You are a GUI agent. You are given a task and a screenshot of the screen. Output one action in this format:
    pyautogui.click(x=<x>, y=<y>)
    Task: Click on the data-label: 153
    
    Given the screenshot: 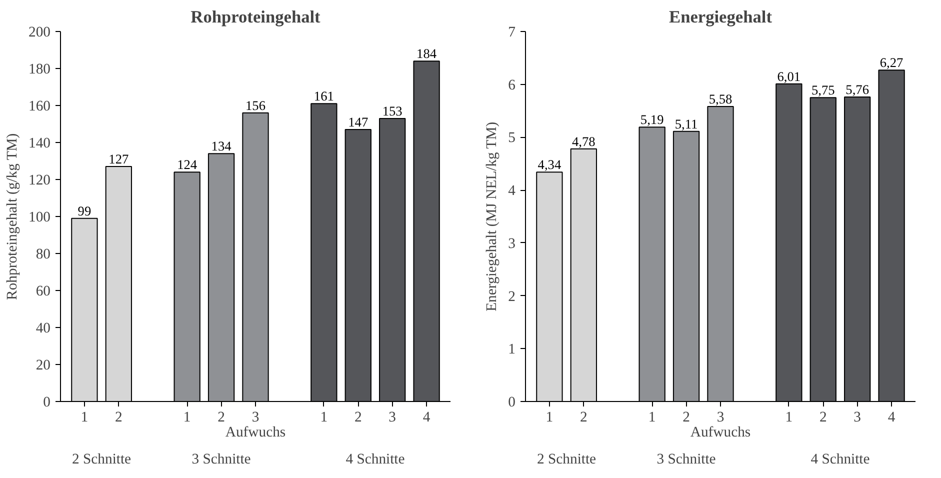 What is the action you would take?
    pyautogui.click(x=392, y=110)
    